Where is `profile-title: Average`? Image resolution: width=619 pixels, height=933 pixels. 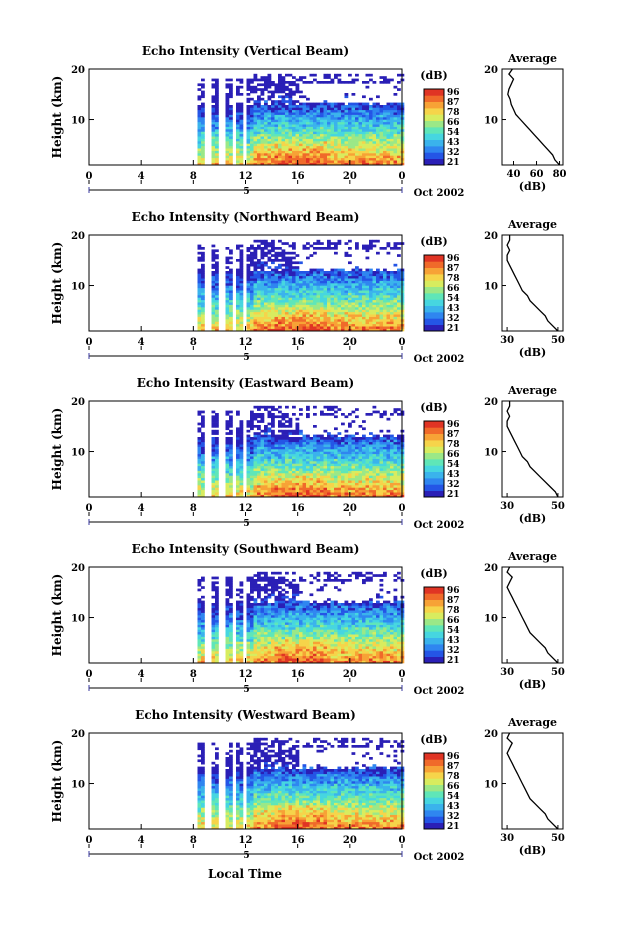
profile-title: Average is located at coordinates (532, 58).